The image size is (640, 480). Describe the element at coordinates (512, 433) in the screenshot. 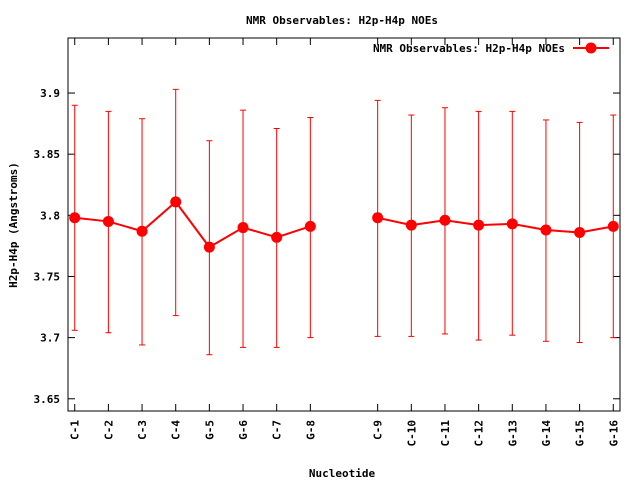

I see `x-tick-label: G-13` at that location.